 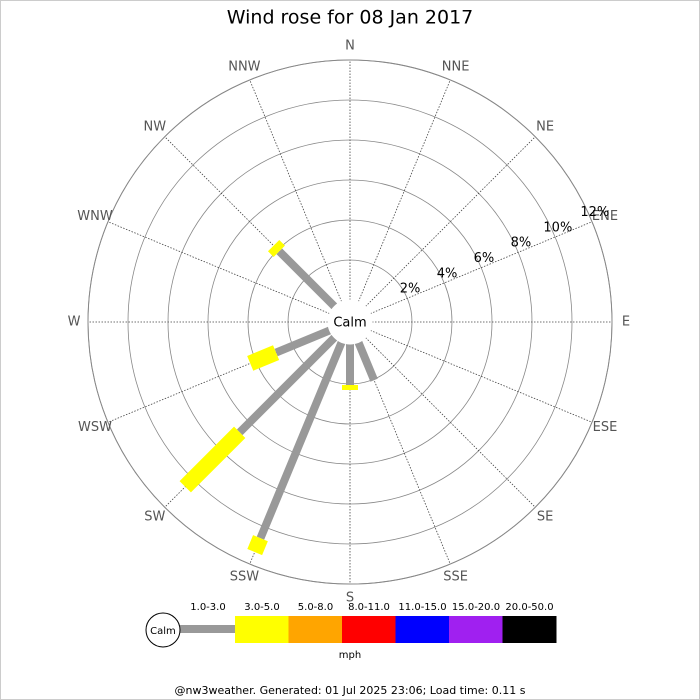 What do you see at coordinates (95, 427) in the screenshot?
I see `direction-label: WSW` at bounding box center [95, 427].